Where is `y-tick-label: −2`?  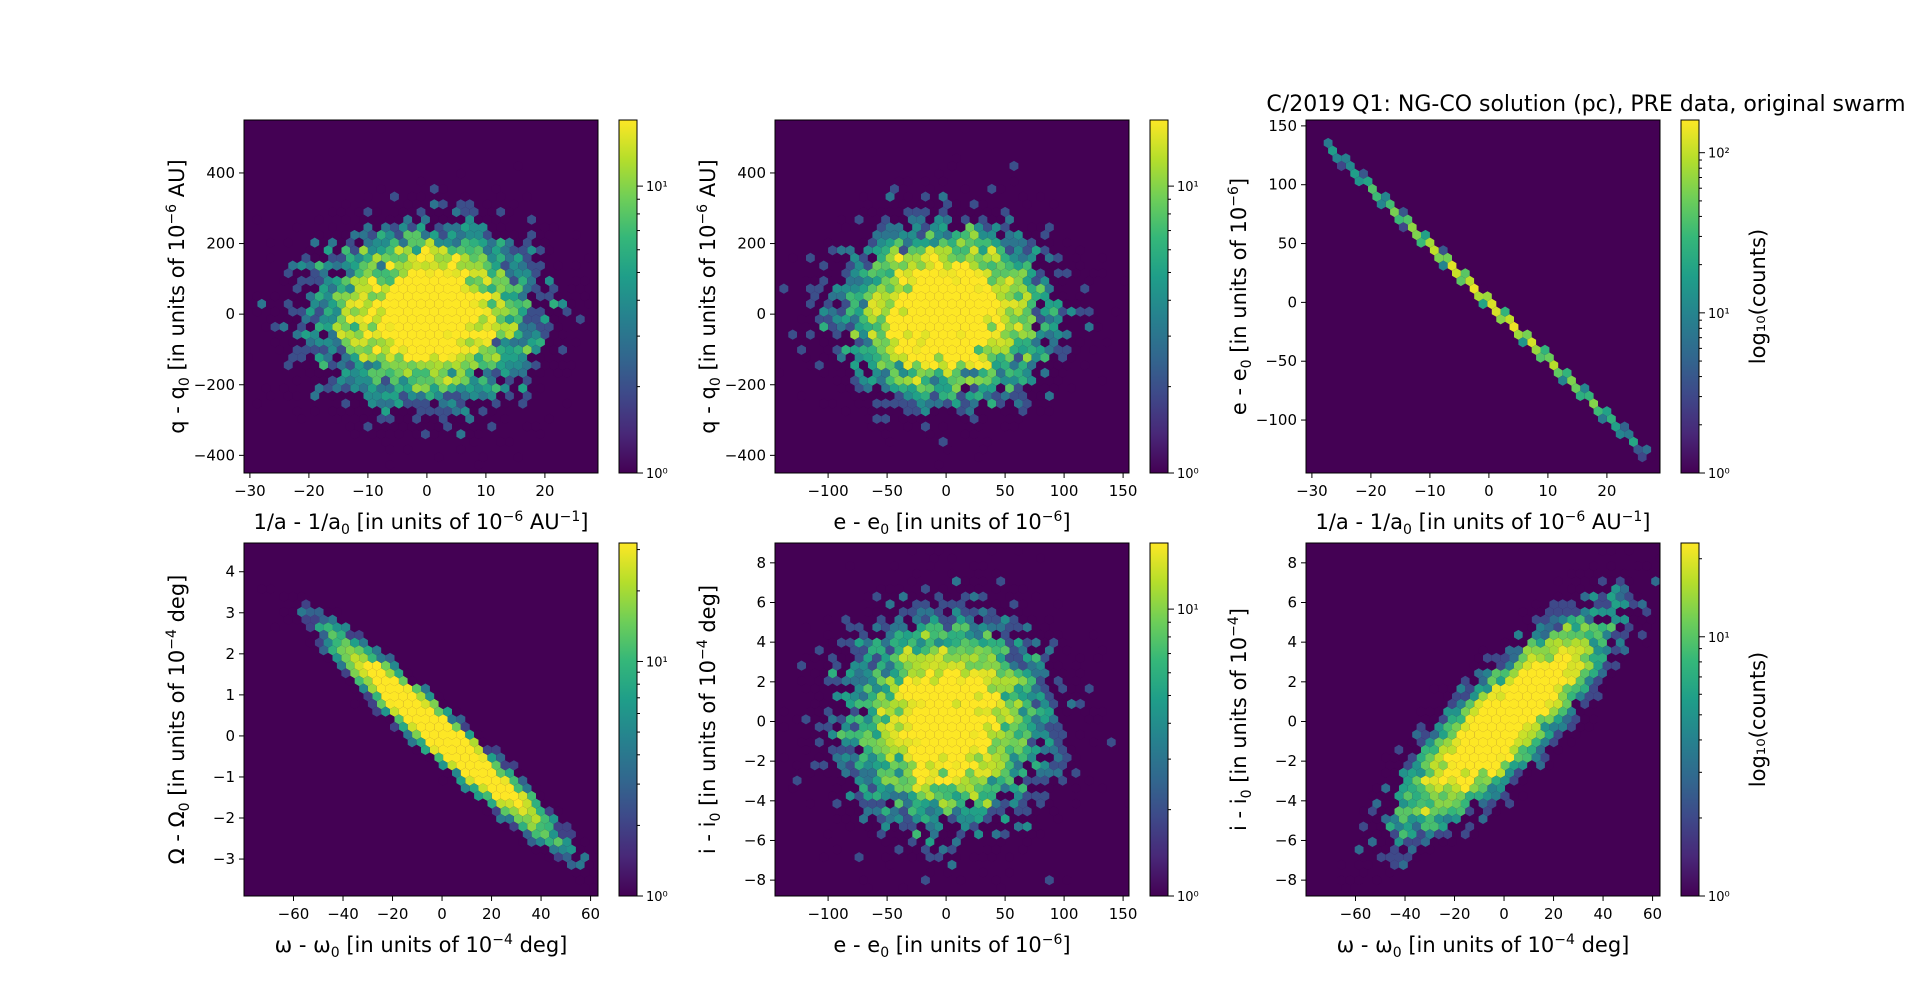
y-tick-label: −2 is located at coordinates (224, 818).